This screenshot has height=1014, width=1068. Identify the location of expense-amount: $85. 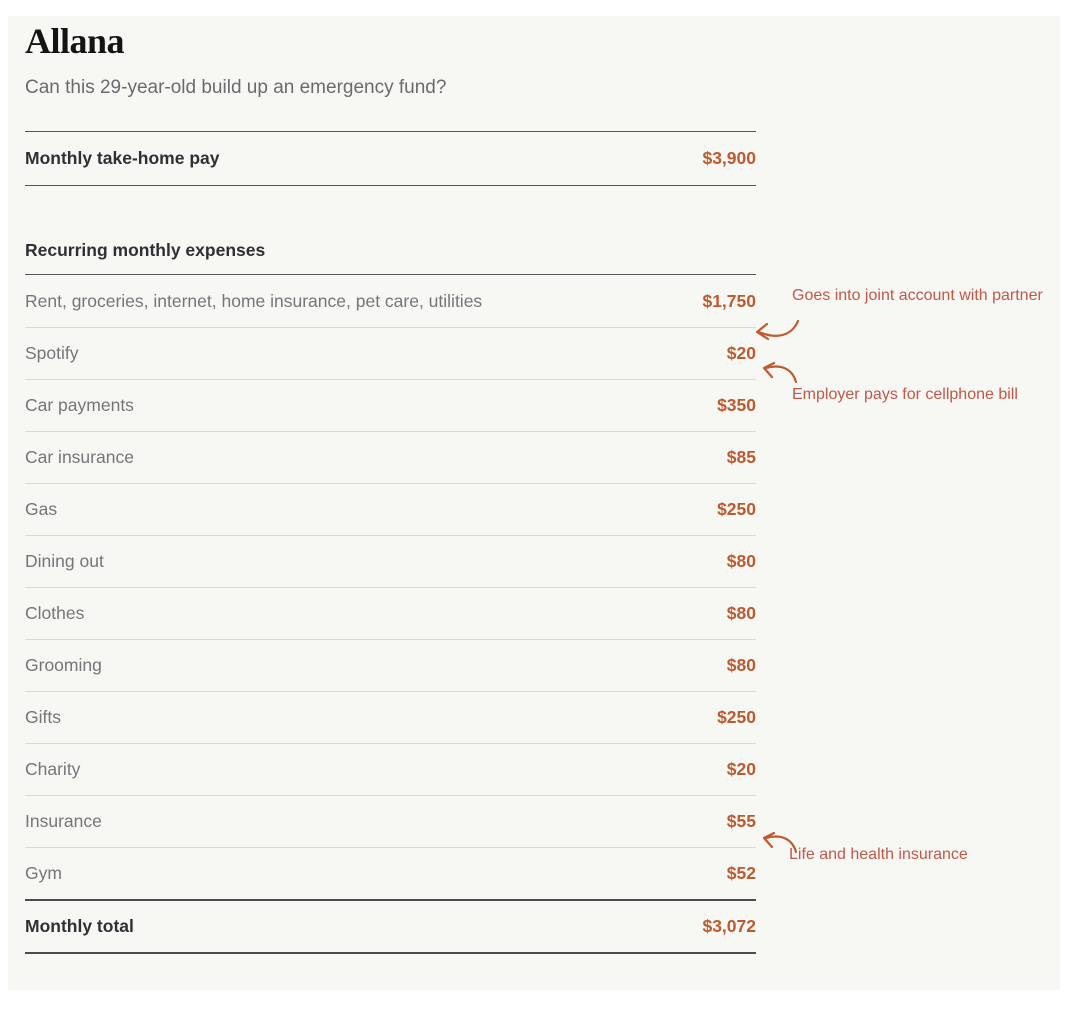
(741, 457).